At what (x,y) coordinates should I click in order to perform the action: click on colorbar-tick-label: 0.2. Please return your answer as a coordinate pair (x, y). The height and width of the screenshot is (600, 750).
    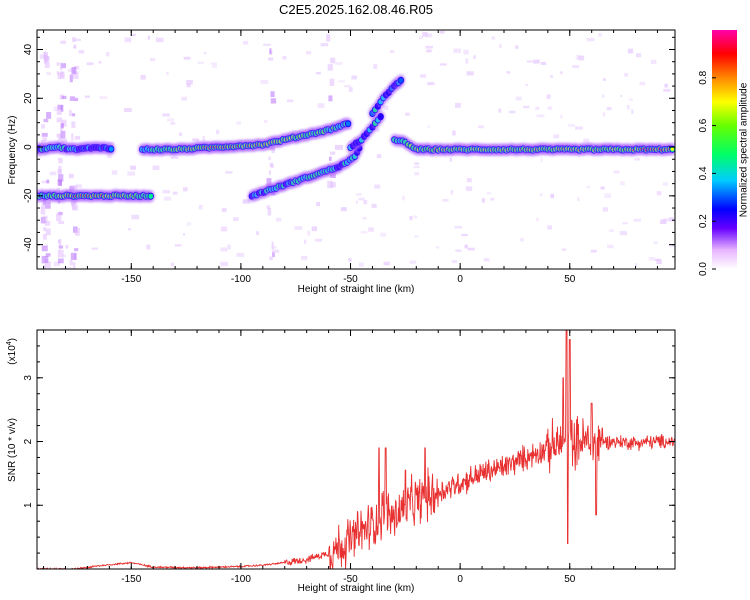
    Looking at the image, I should click on (703, 221).